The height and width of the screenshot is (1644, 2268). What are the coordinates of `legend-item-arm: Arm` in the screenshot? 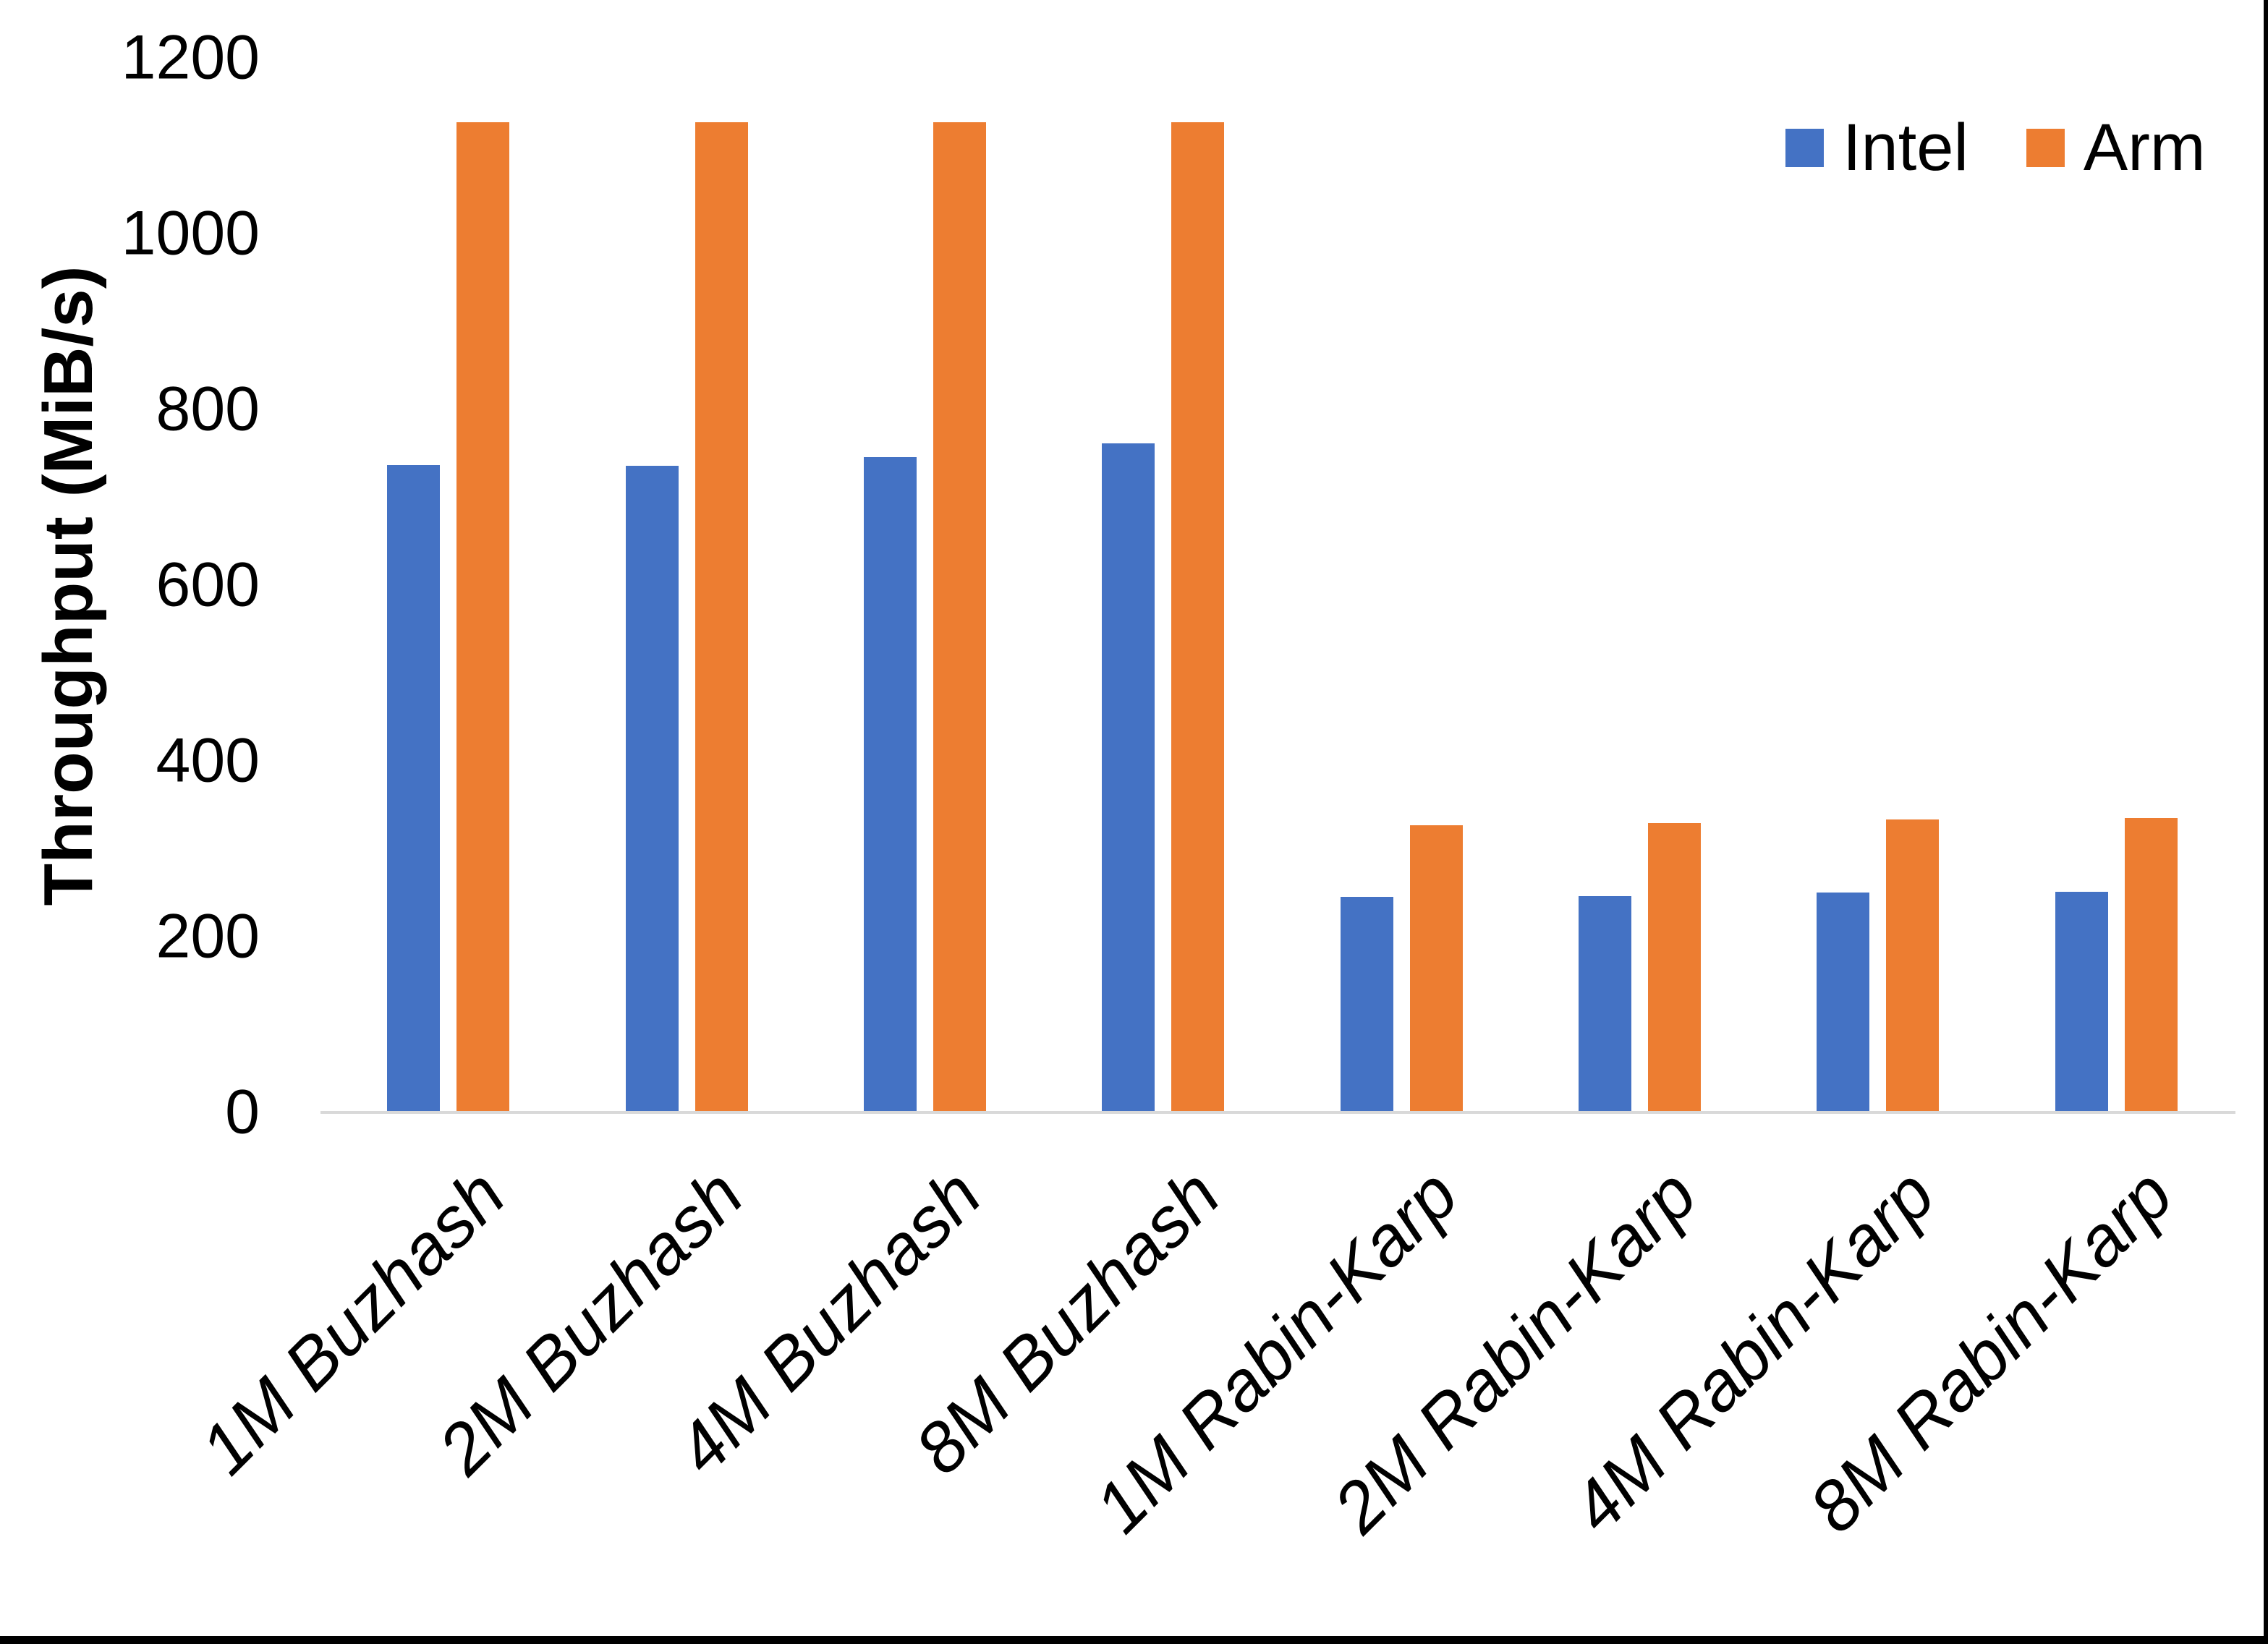 It's located at (2116, 147).